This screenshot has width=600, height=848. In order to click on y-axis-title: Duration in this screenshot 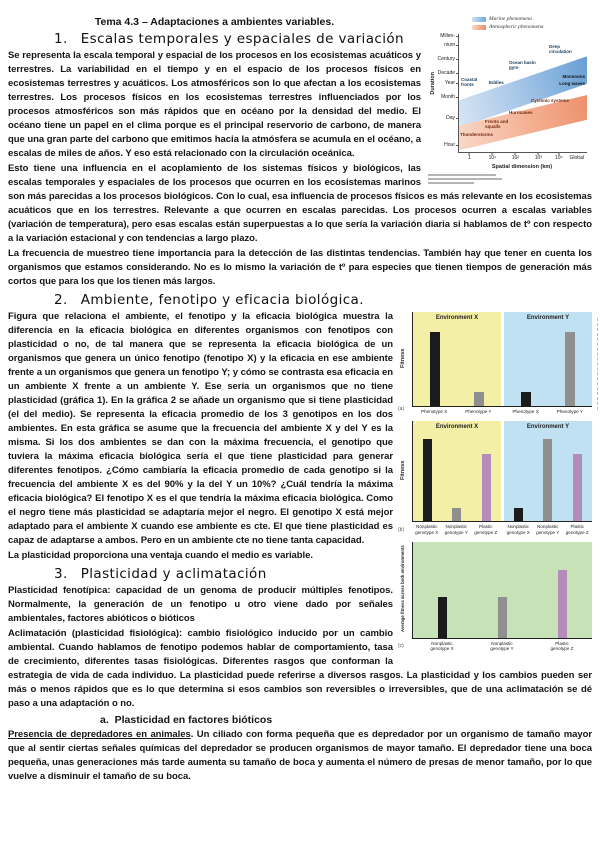, I will do `click(433, 83)`.